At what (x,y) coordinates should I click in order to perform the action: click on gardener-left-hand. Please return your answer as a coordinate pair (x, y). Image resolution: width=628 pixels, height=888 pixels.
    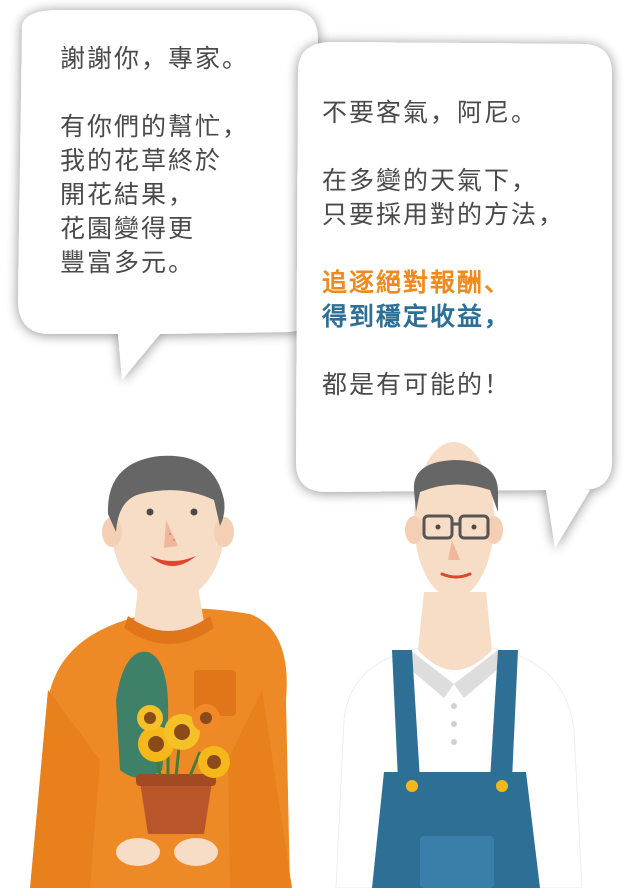
    Looking at the image, I should click on (138, 852).